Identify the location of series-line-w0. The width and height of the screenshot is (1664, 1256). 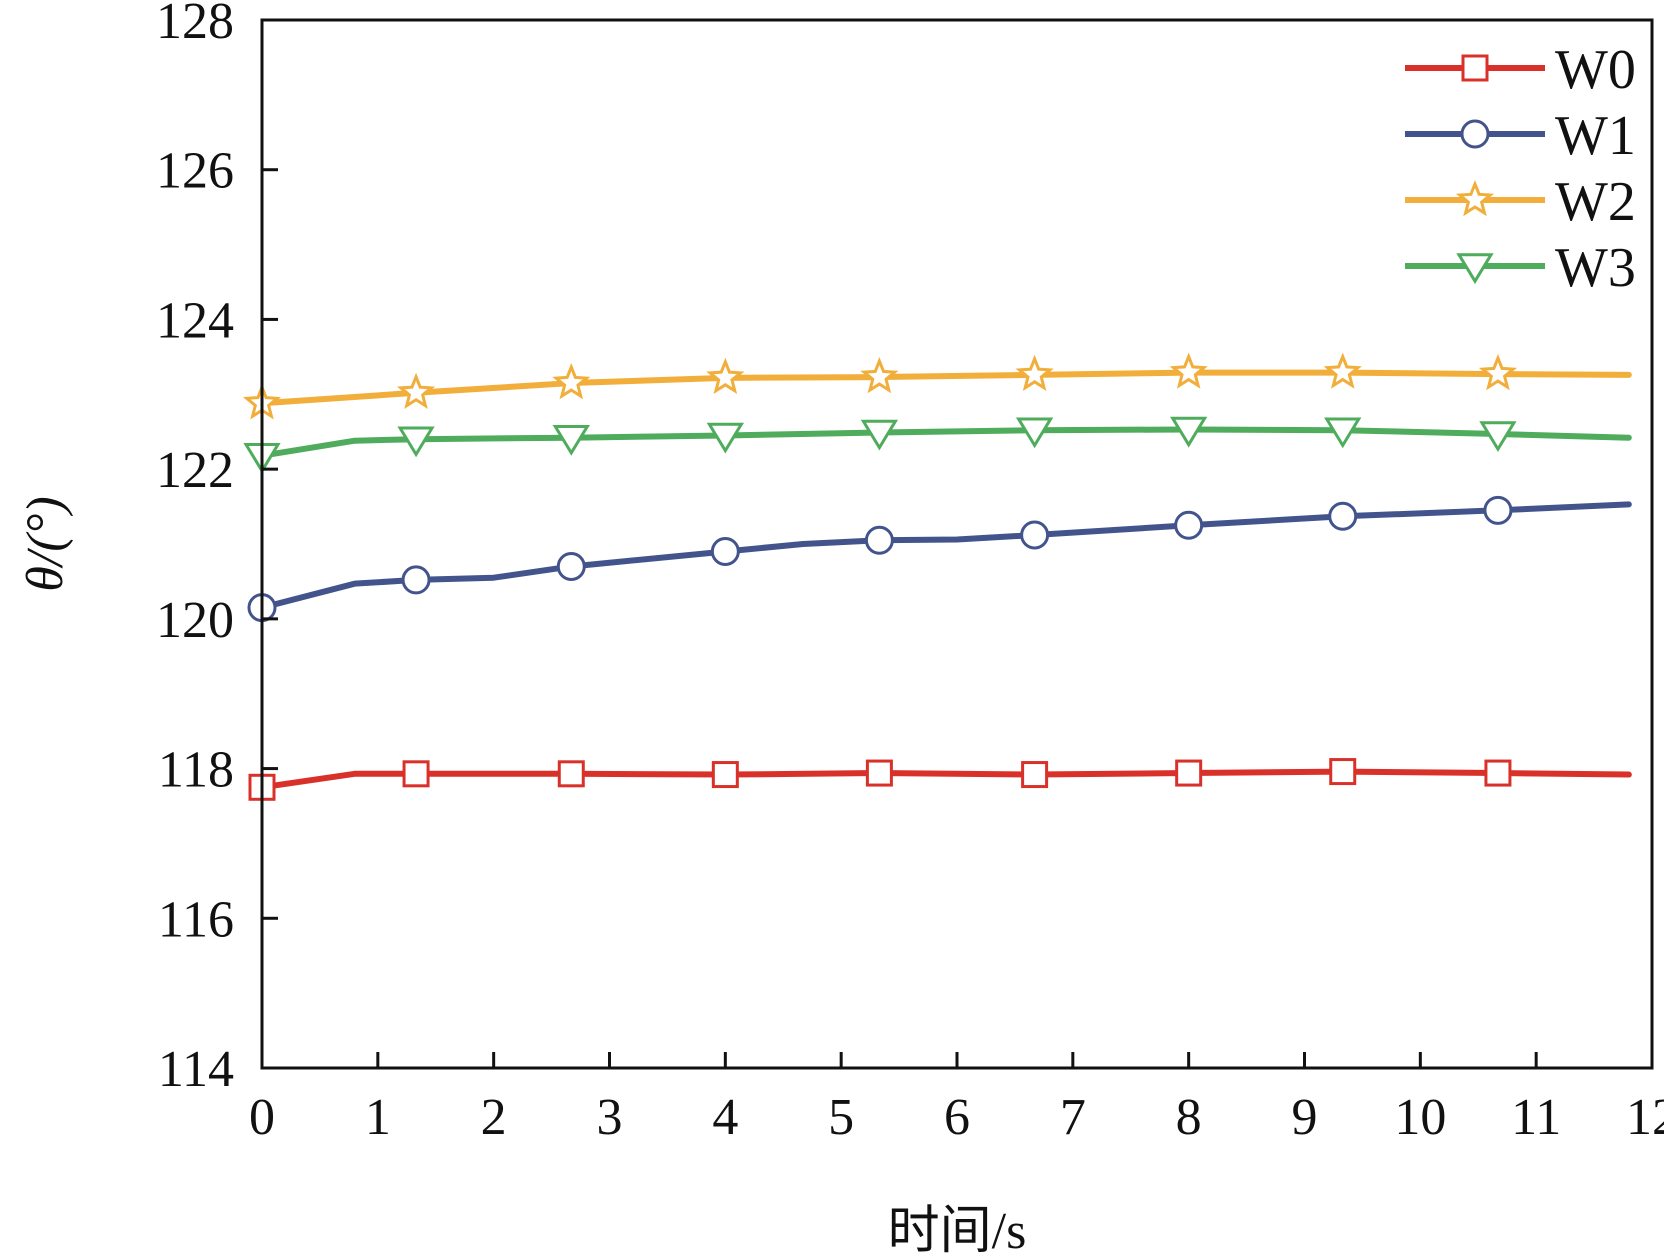
(945, 779).